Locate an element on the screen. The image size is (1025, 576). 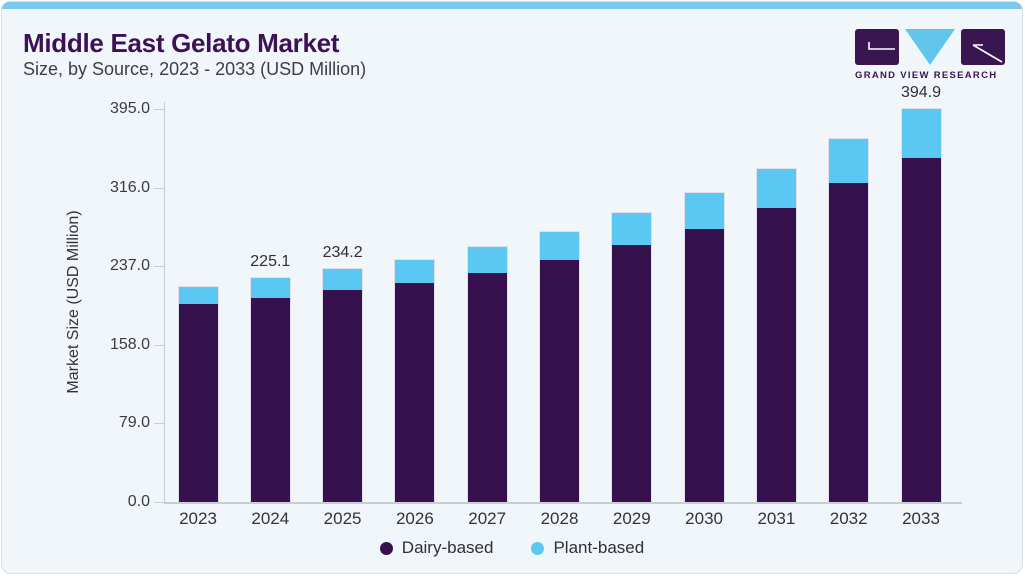
bar-group-2024 is located at coordinates (270, 390).